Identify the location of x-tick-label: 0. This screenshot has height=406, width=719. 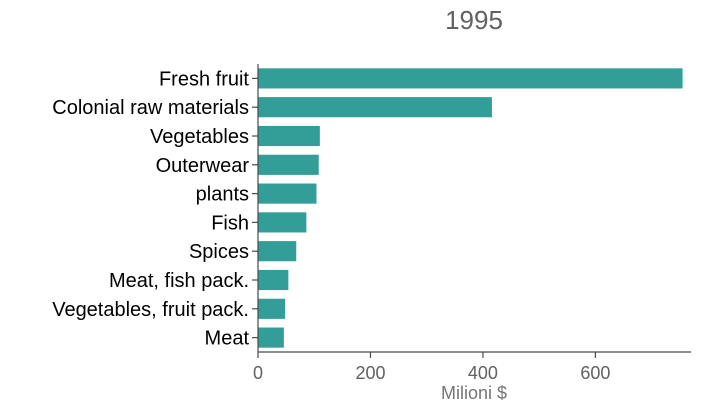
(258, 373).